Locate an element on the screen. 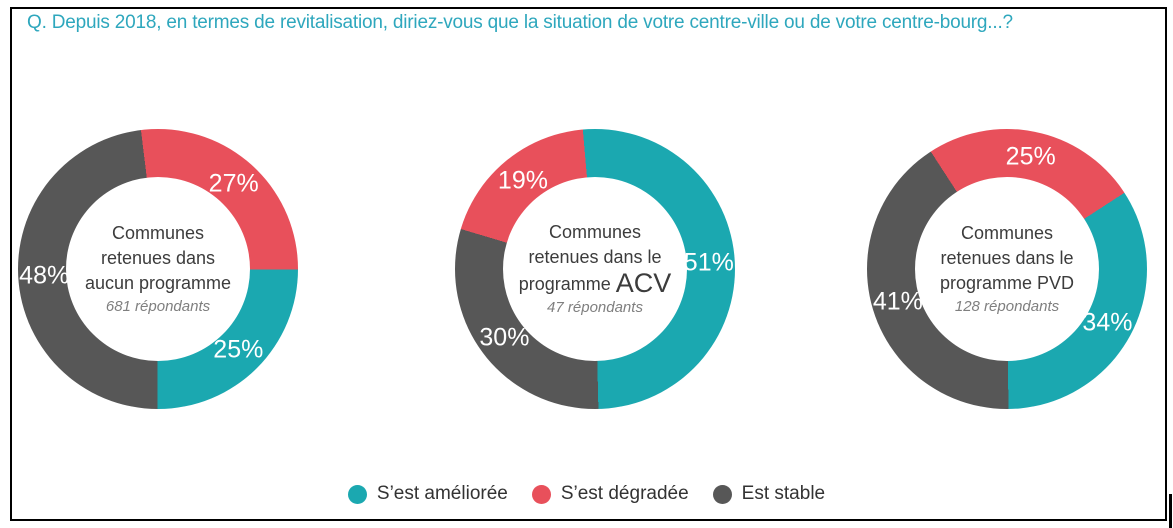 The height and width of the screenshot is (528, 1173). legend-item-stable: Est stable is located at coordinates (769, 494).